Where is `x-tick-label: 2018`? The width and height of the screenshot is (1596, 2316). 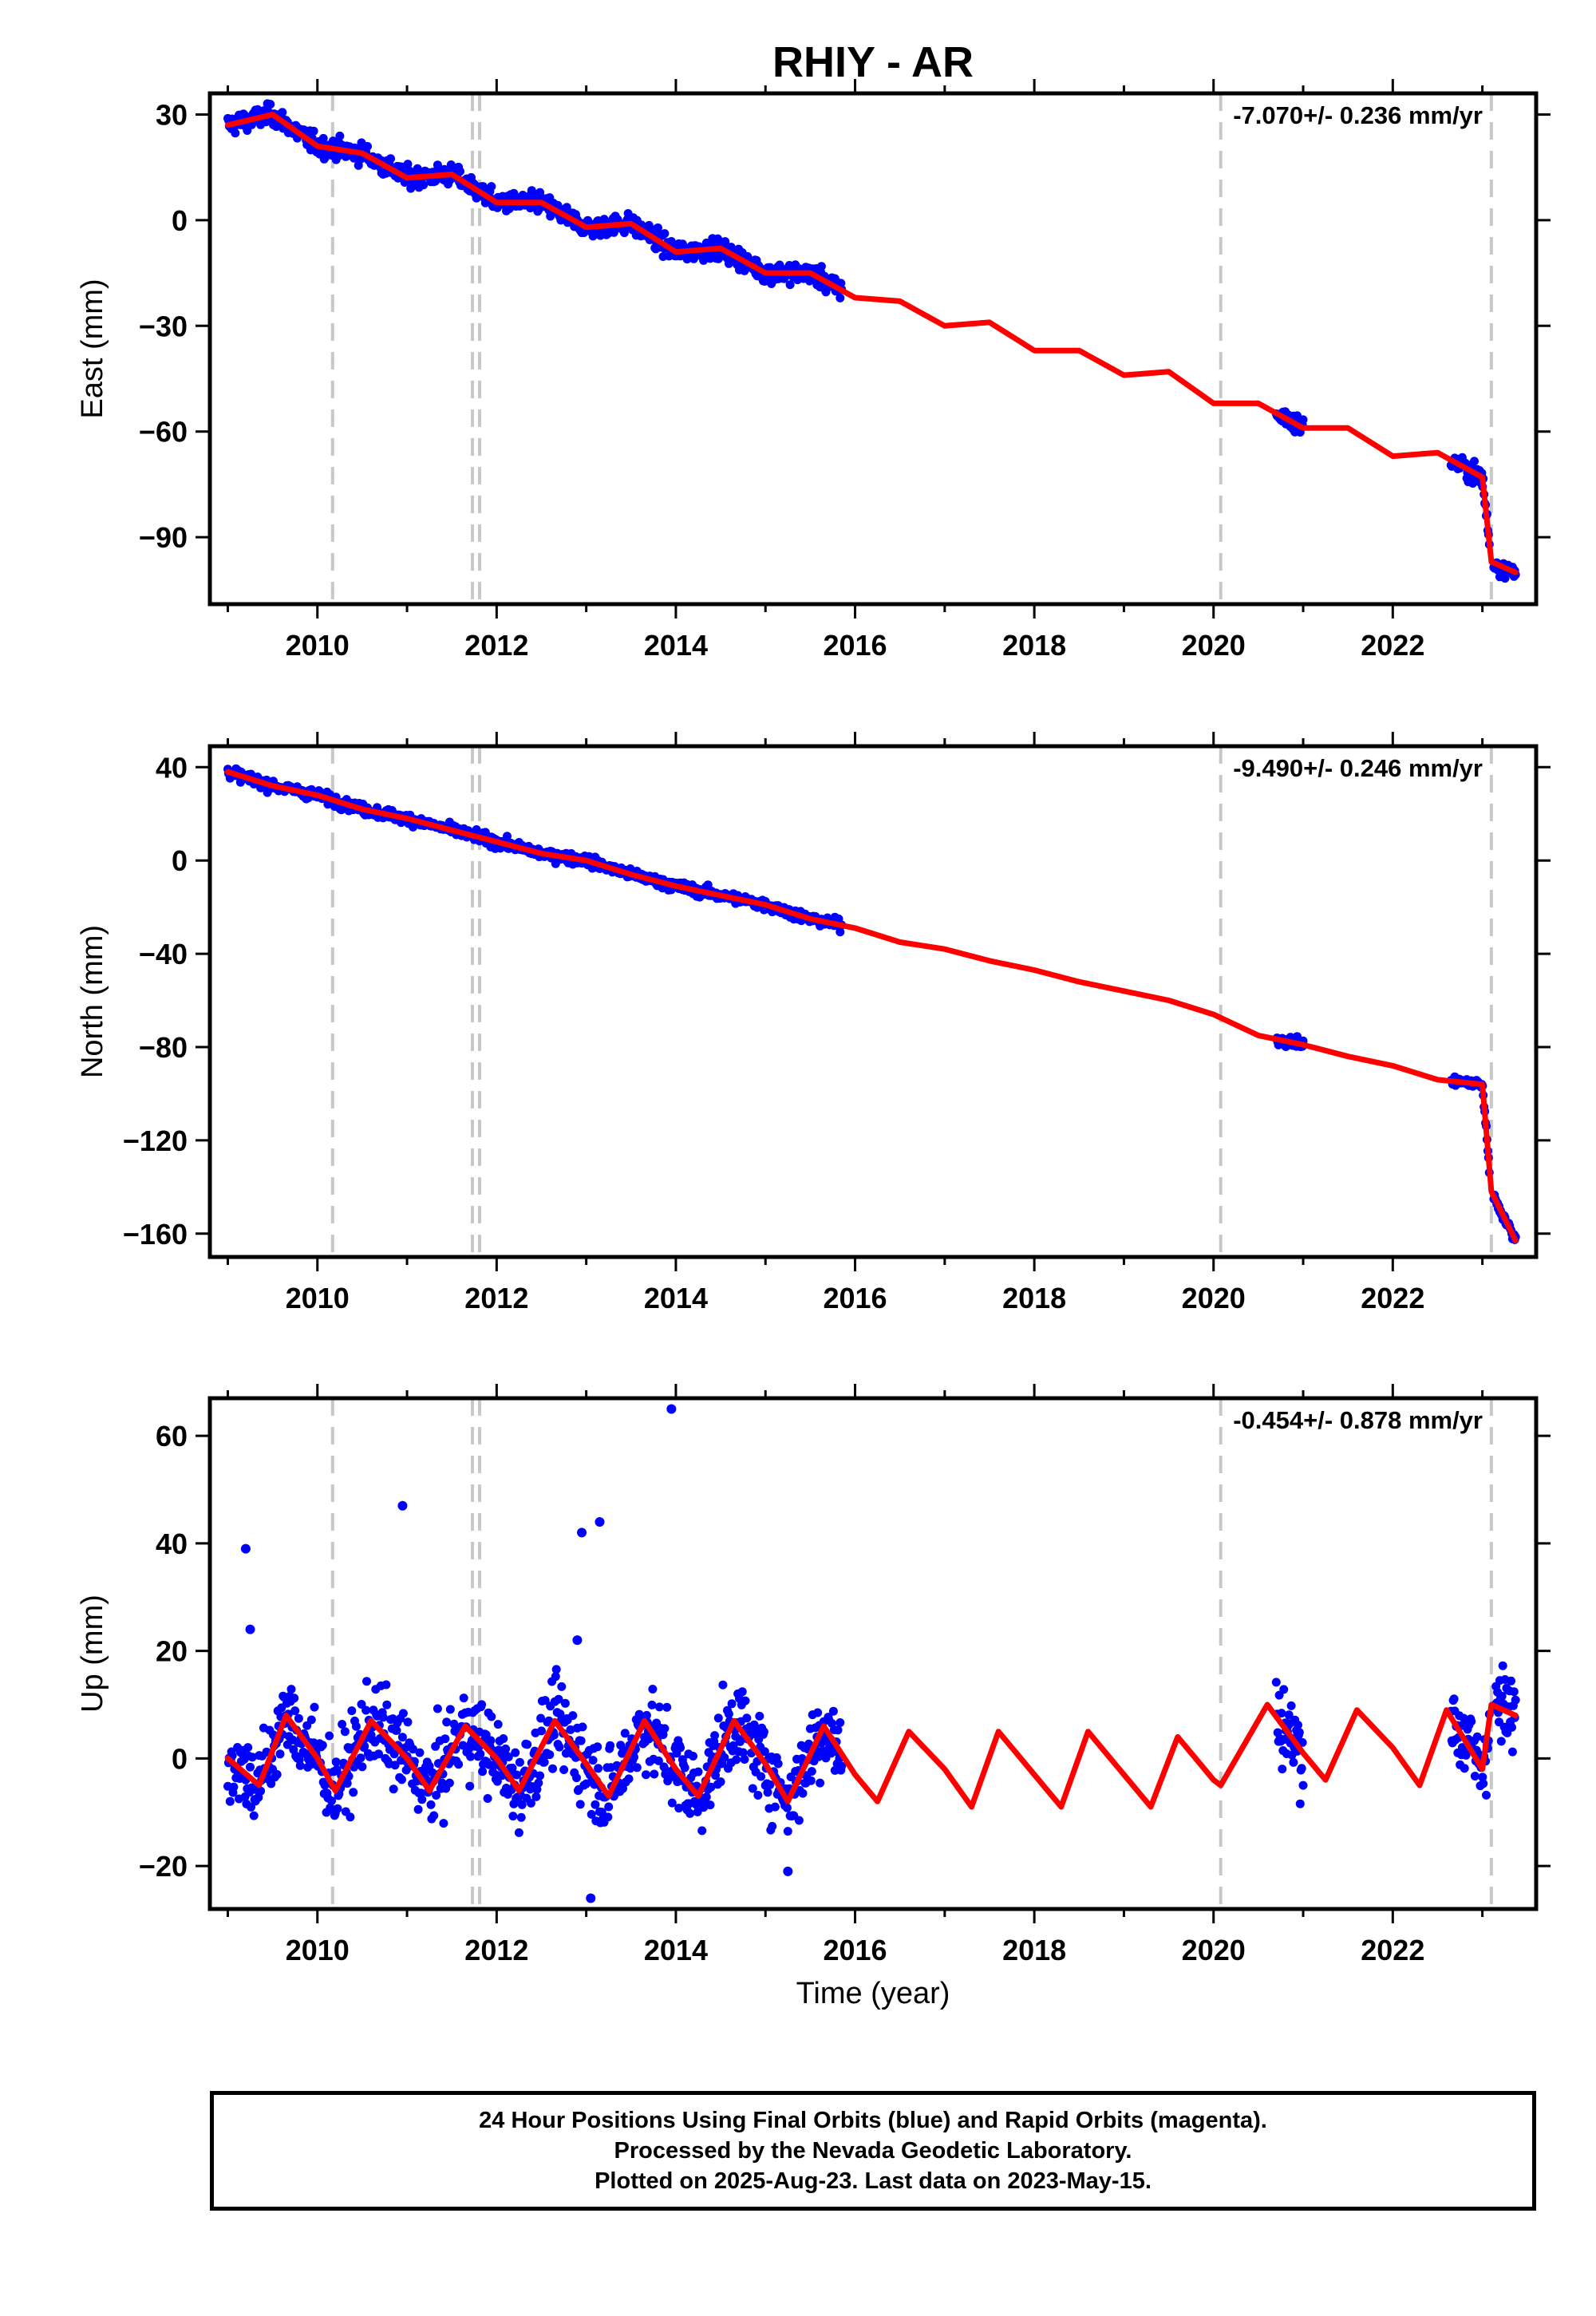
x-tick-label: 2018 is located at coordinates (1034, 1298).